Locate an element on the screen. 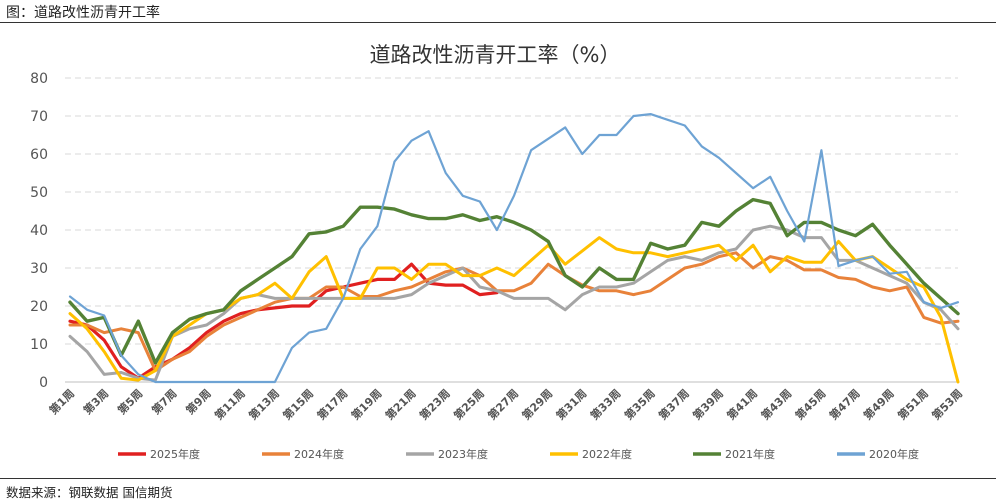 The image size is (996, 503). y-tick-label: 30 is located at coordinates (39, 269).